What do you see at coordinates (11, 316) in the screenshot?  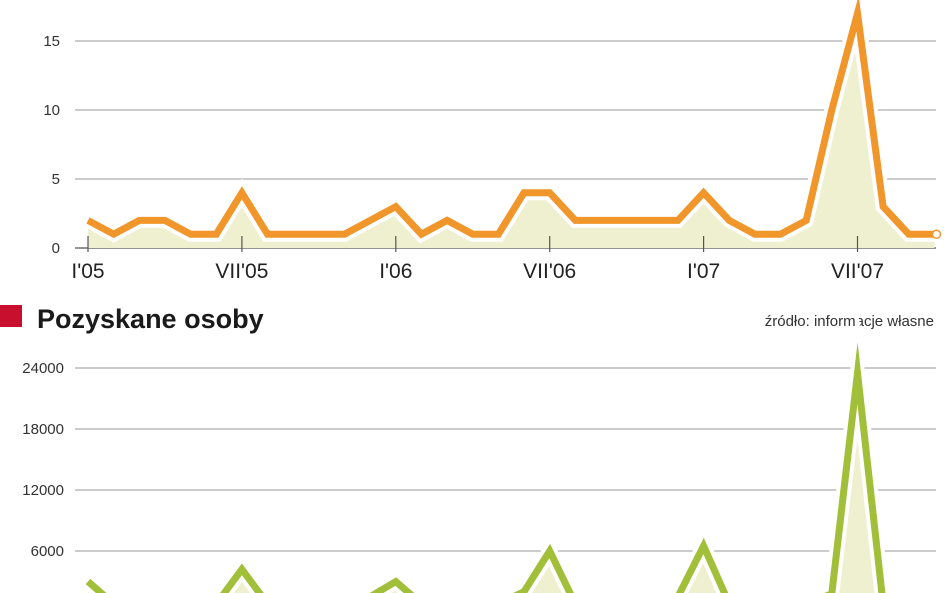 I see `heading-marker` at bounding box center [11, 316].